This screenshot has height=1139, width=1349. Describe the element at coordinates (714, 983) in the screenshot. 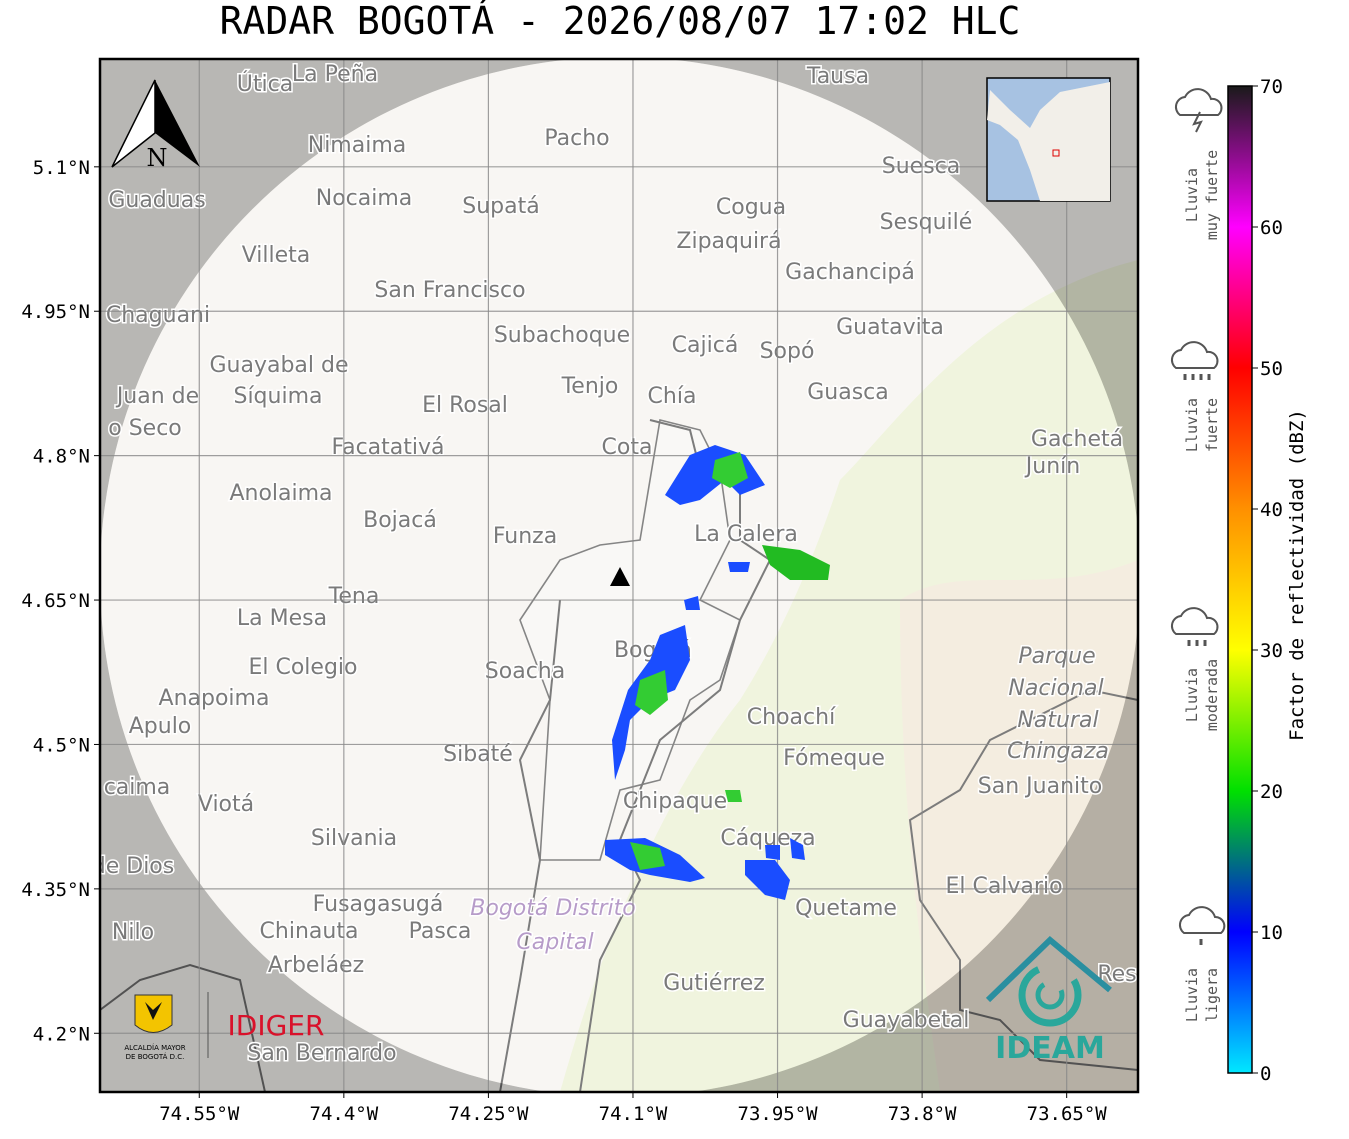

I see `place-label: Gutiérrez` at that location.